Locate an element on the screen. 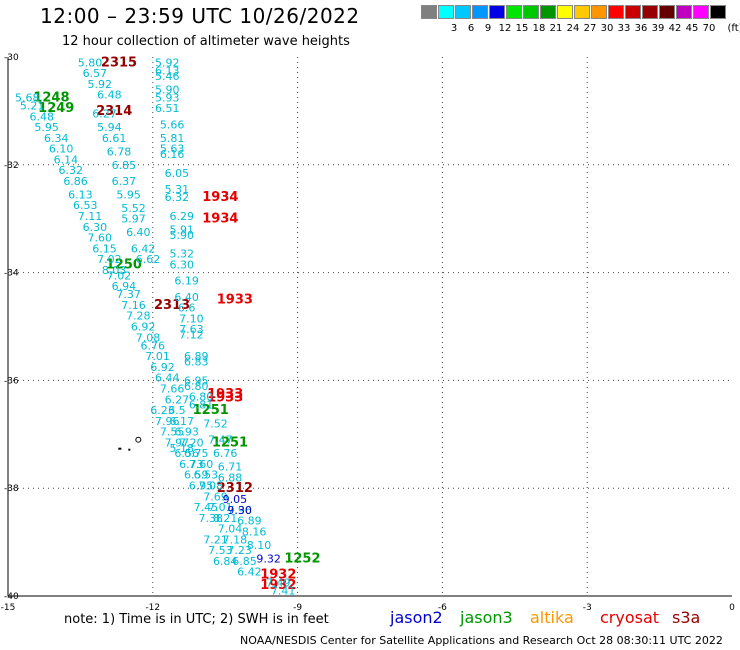 This screenshot has width=740, height=650. swh-label: 6.6 is located at coordinates (187, 308).